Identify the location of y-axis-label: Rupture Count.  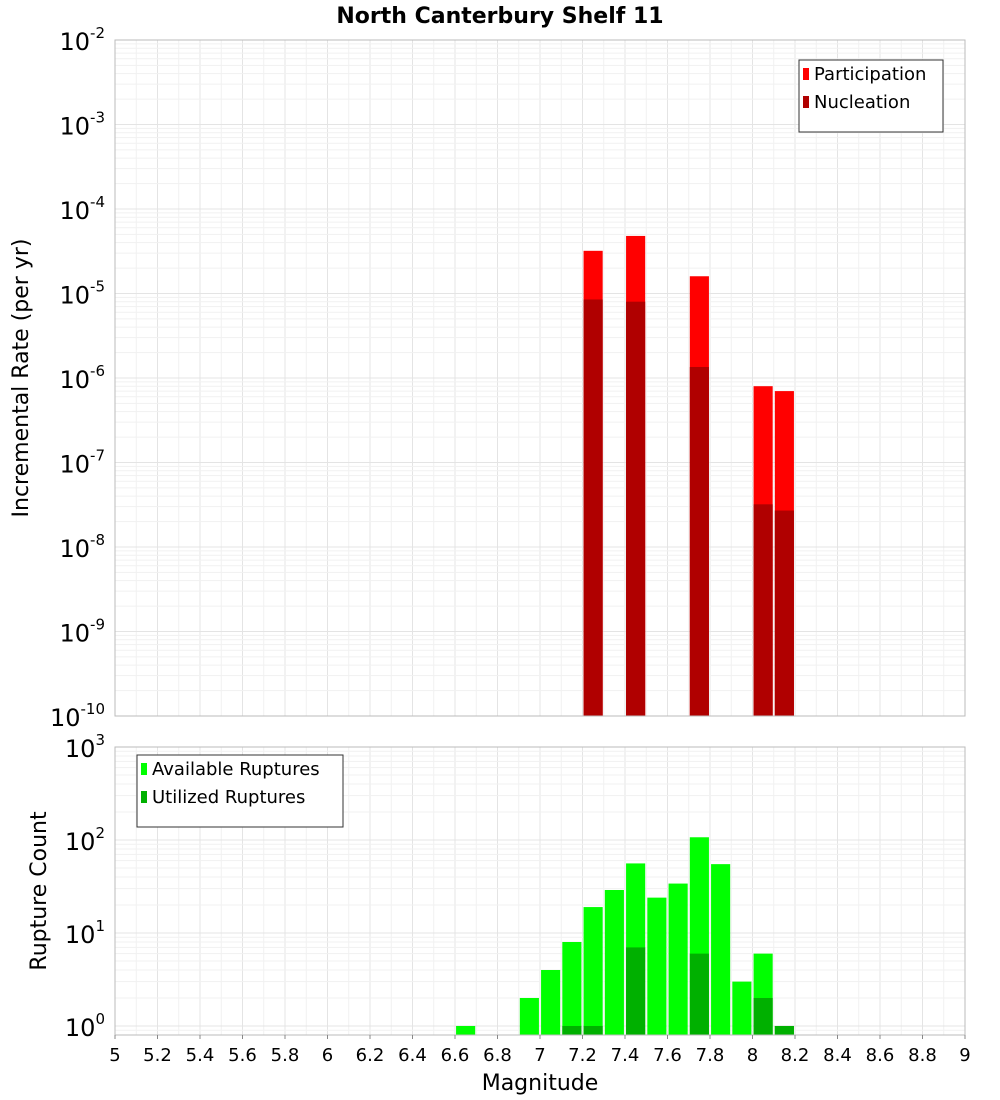
(39, 891).